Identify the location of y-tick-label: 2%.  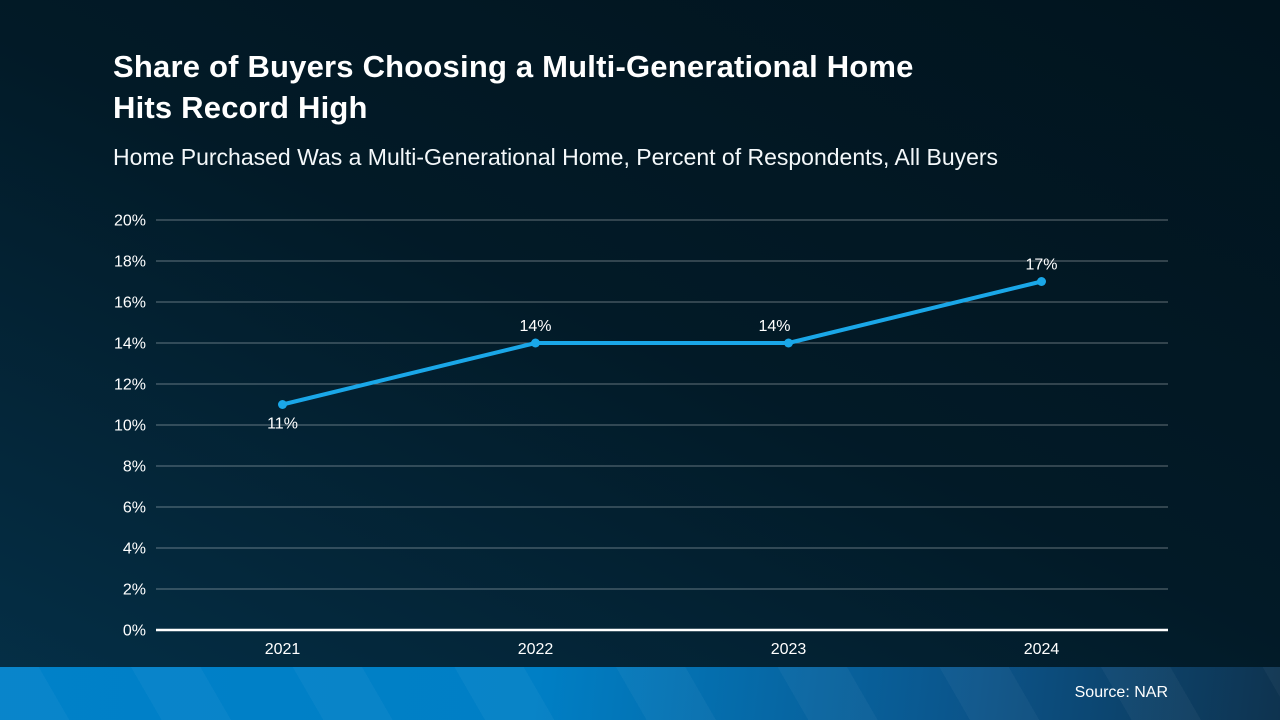
(134, 590).